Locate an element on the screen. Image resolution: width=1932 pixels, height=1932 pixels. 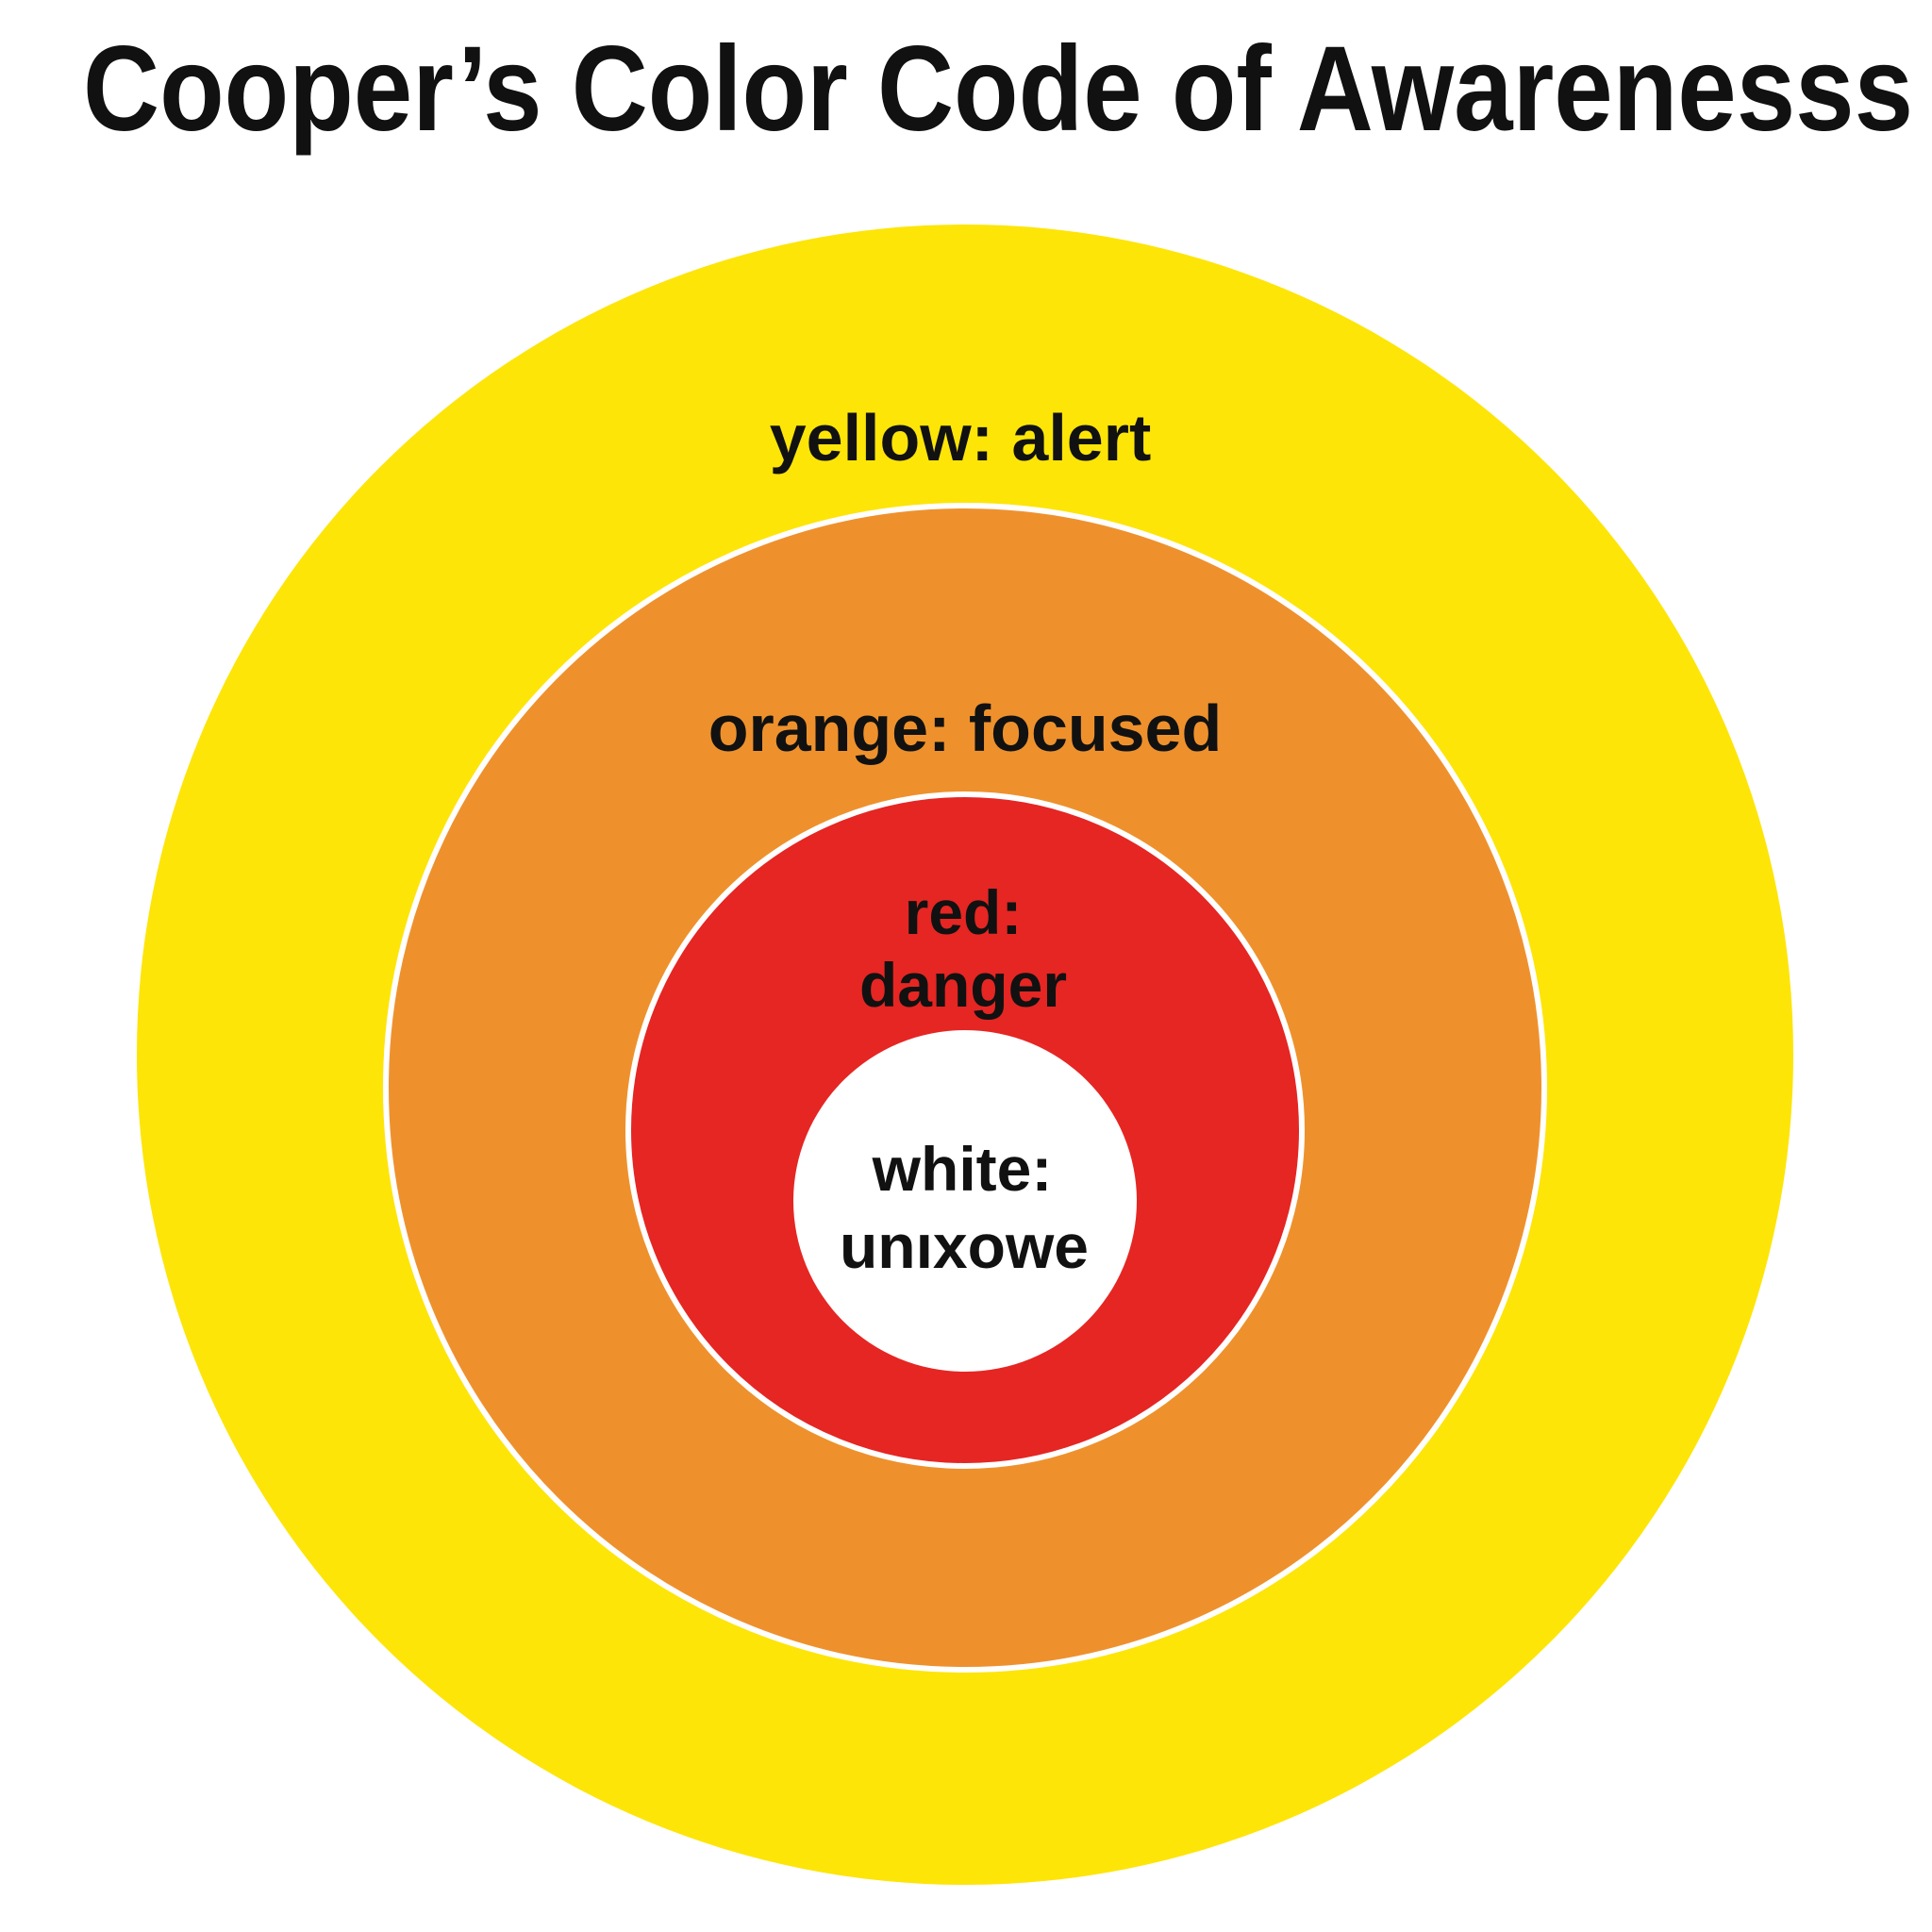
page-title: Cooper’s Color Code of Awarenesss is located at coordinates (998, 90).